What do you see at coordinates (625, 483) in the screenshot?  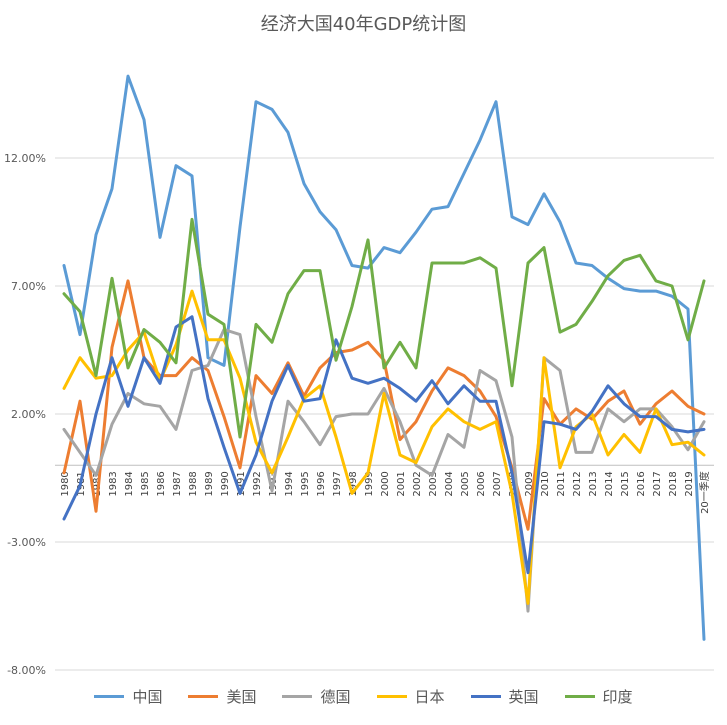 I see `x-tick-label: 2015` at bounding box center [625, 483].